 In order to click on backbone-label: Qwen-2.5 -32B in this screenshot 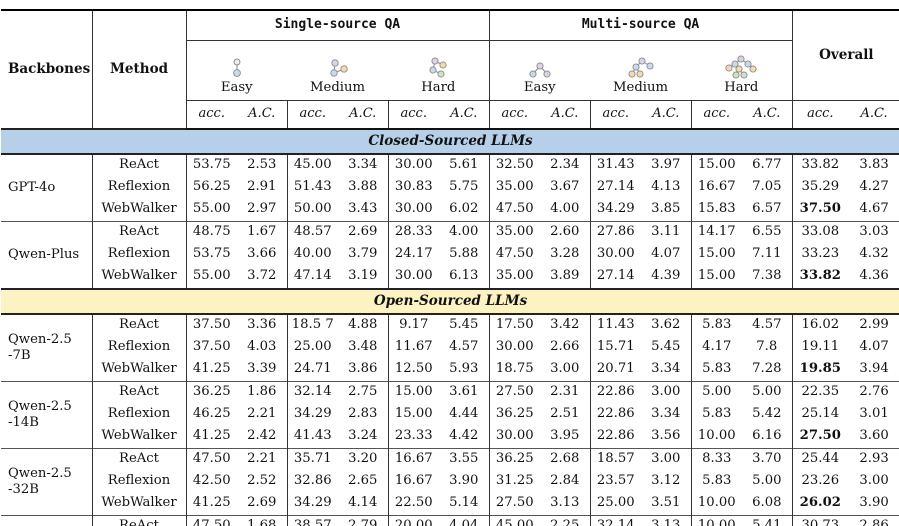, I will do `click(47, 481)`.